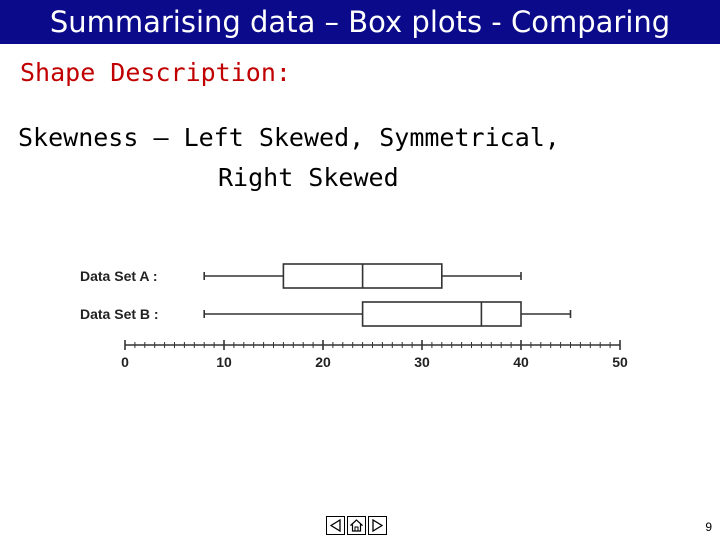 This screenshot has width=720, height=540. What do you see at coordinates (119, 276) in the screenshot?
I see `dataset-label: Data Set A :` at bounding box center [119, 276].